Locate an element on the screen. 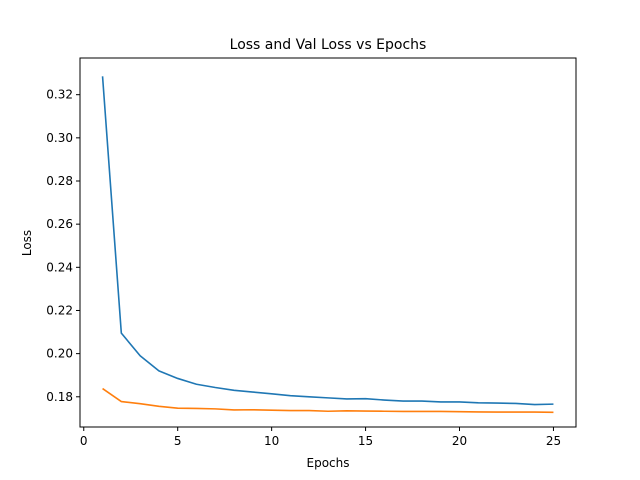 The height and width of the screenshot is (480, 640). x-tick-label: 25 is located at coordinates (553, 441).